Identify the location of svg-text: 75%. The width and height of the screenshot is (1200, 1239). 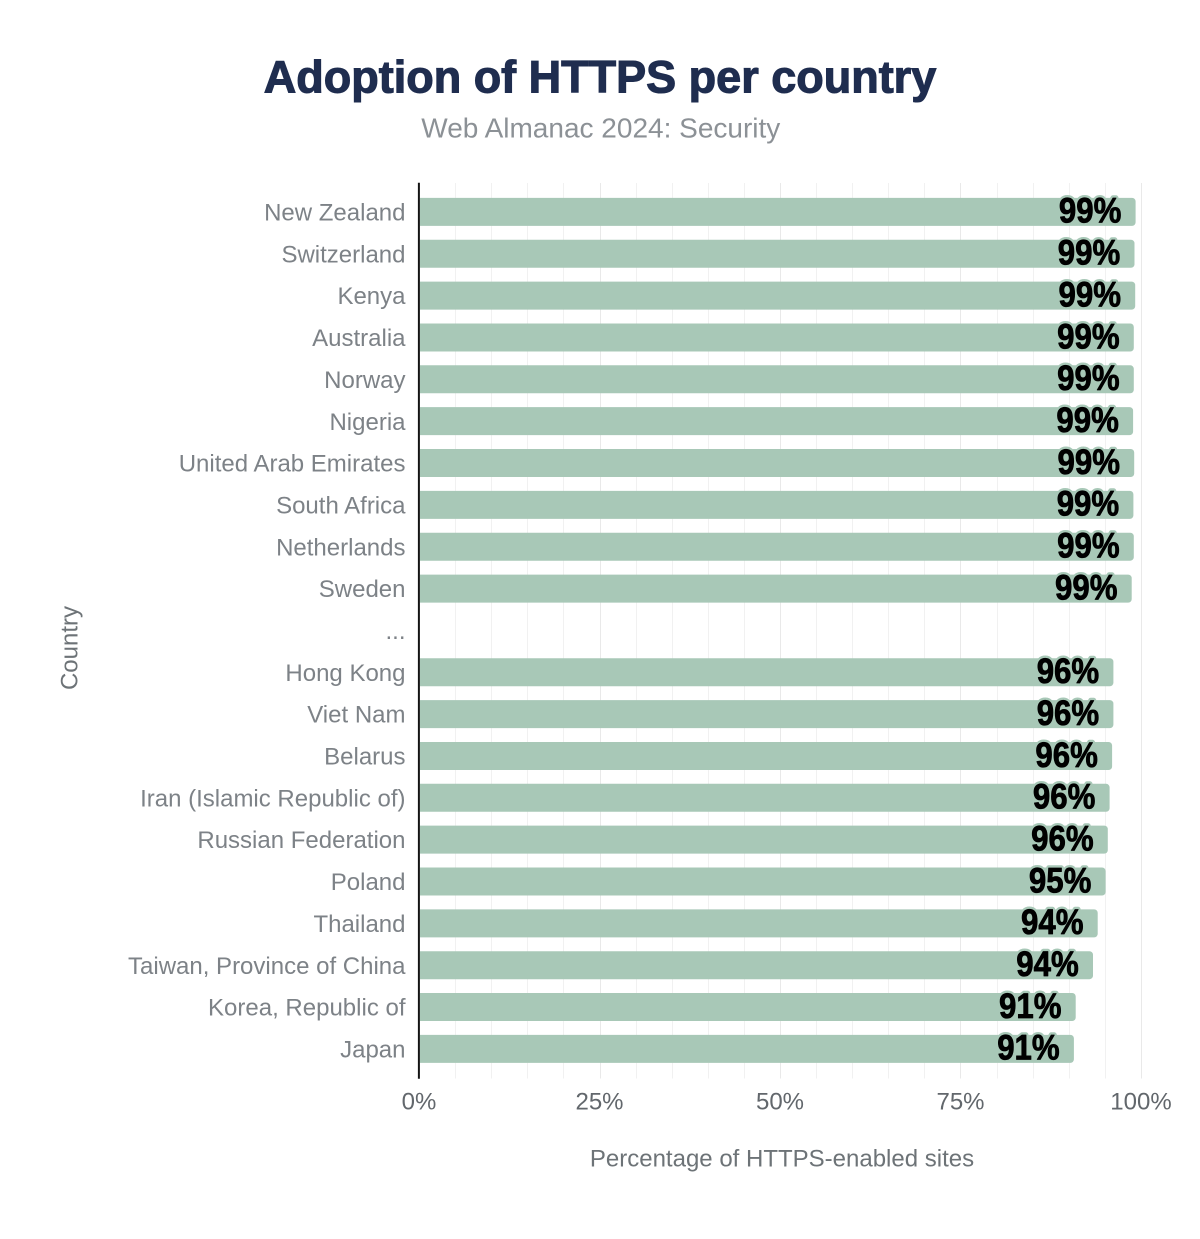
(960, 1102).